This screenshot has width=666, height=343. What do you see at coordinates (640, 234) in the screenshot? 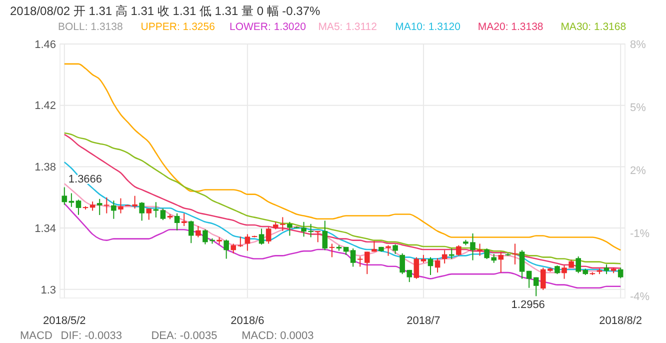
I see `y2-tick-label: -1%` at bounding box center [640, 234].